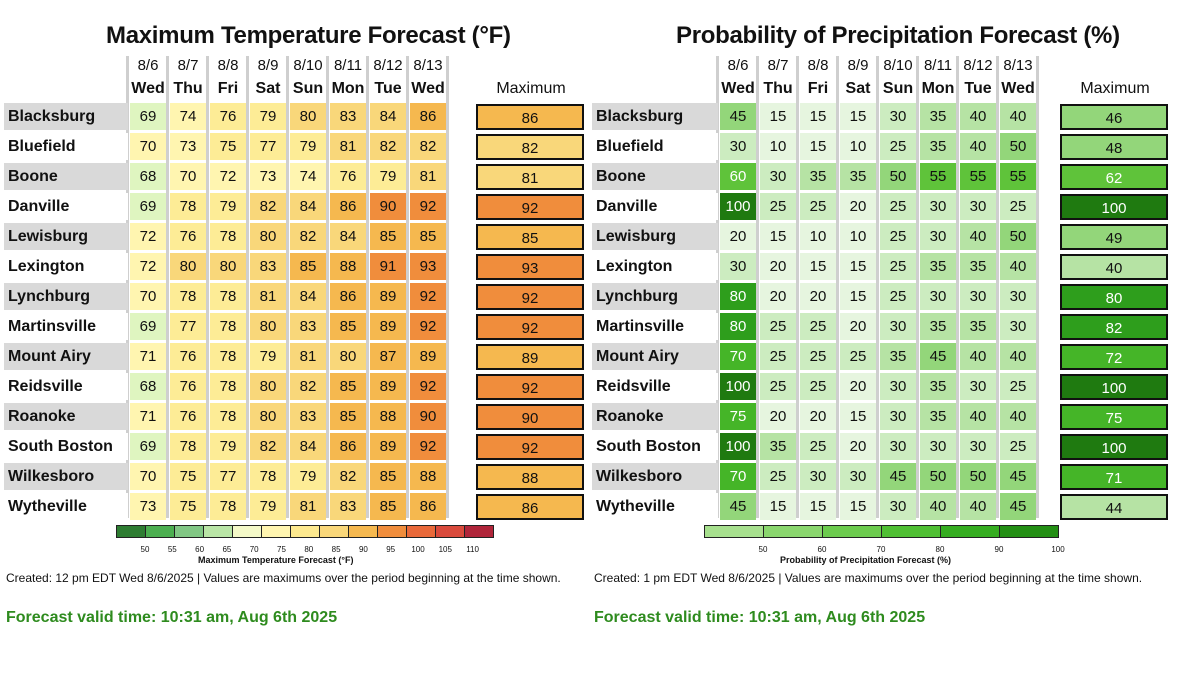 This screenshot has width=1200, height=675. Describe the element at coordinates (530, 147) in the screenshot. I see `maximum-cell: 82` at that location.